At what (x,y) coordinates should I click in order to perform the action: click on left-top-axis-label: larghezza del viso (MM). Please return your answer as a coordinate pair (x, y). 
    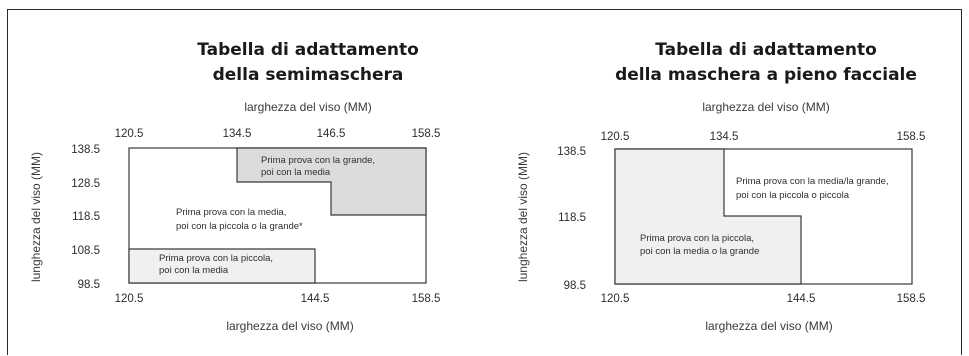
    Looking at the image, I should click on (307, 107).